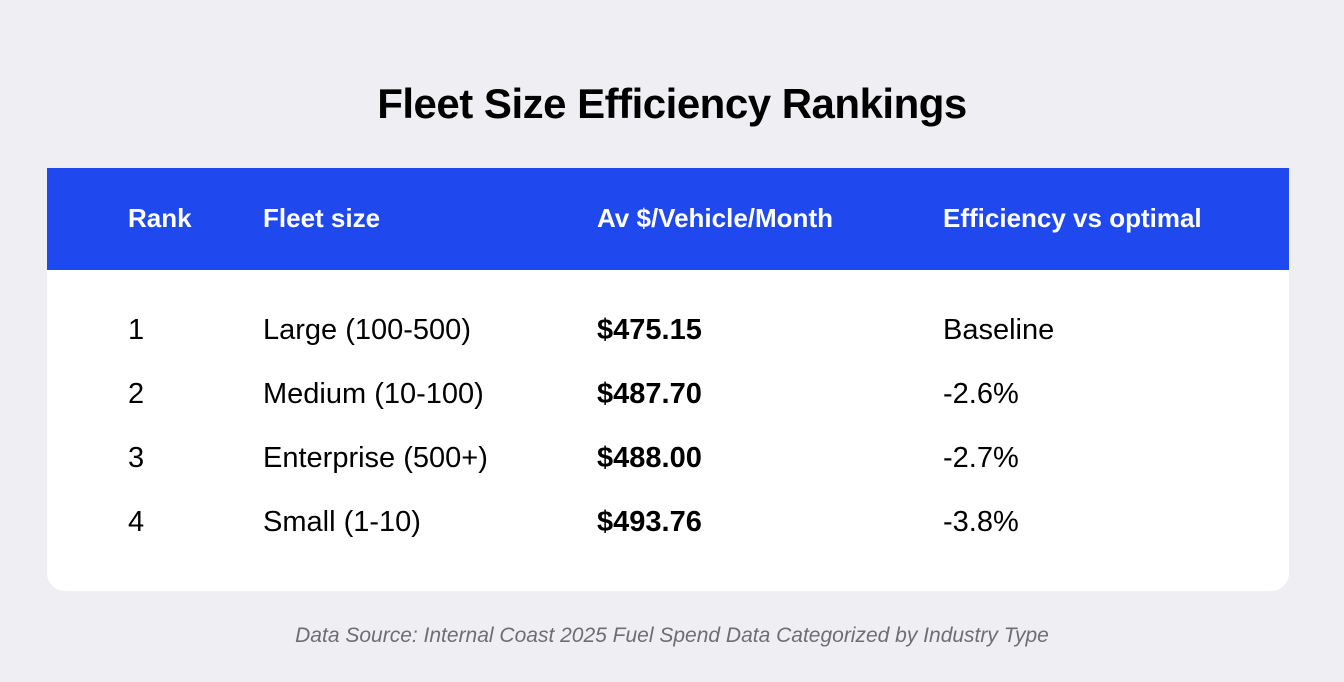 This screenshot has width=1344, height=682. What do you see at coordinates (367, 330) in the screenshot?
I see `fleet-size-cell: Large (100-500)` at bounding box center [367, 330].